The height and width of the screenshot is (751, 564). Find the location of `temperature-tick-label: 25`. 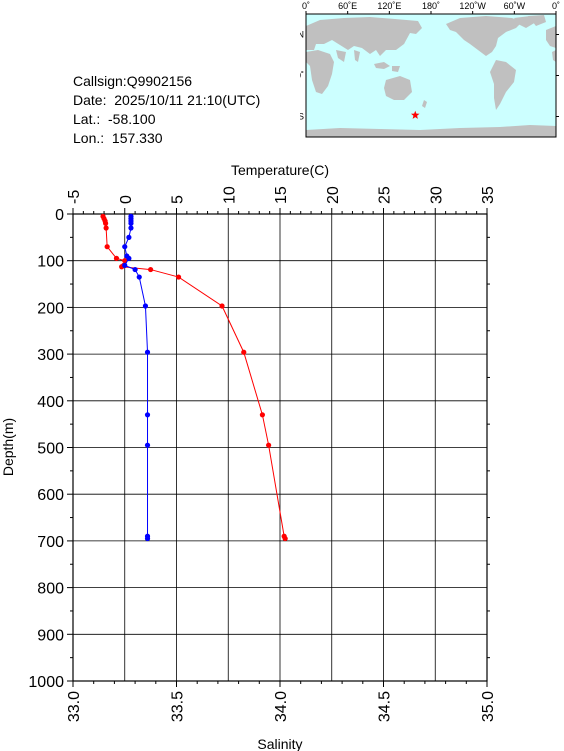

temperature-tick-label: 25 is located at coordinates (385, 195).